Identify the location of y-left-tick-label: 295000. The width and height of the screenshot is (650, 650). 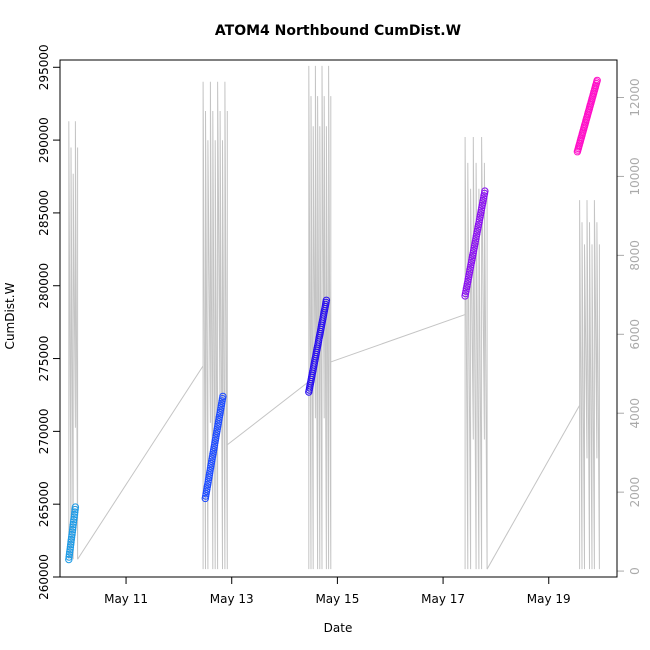
(44, 67).